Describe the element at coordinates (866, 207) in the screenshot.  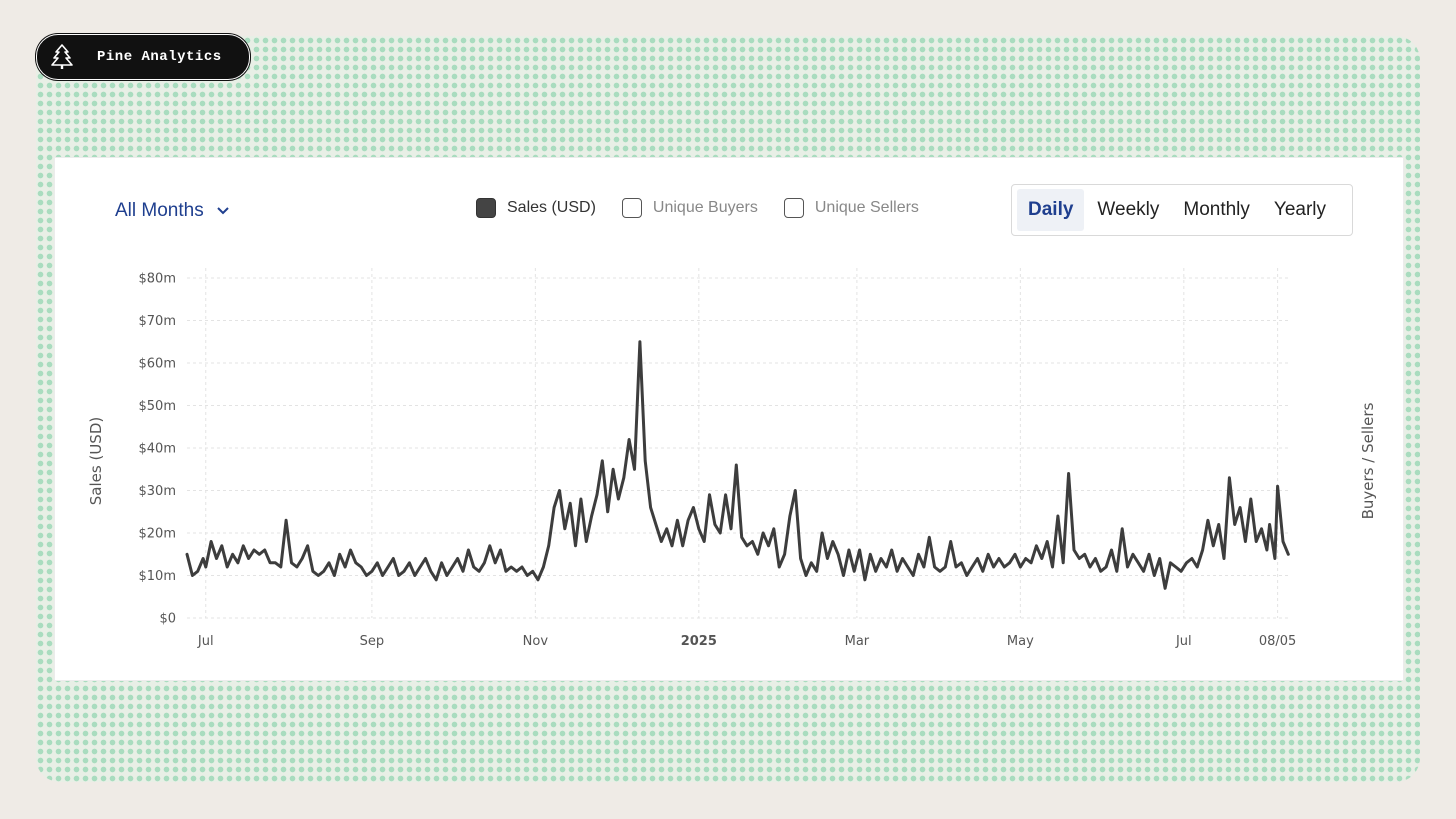
I see `legend-label-unique-sellers: Unique Sellers` at that location.